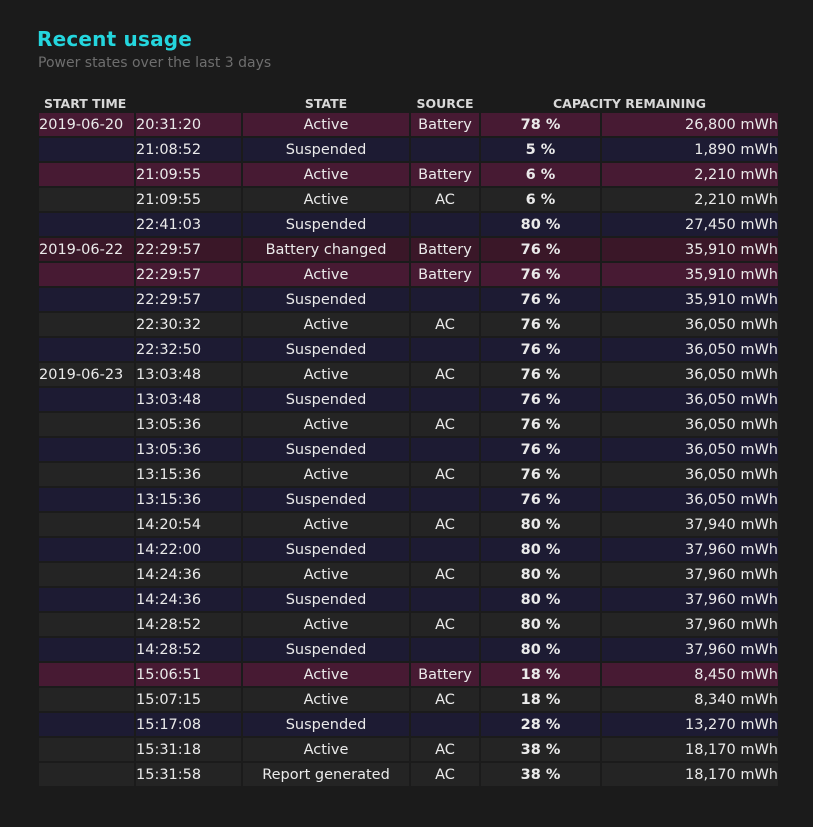 The image size is (813, 827). I want to click on cell-time: 13:05:36, so click(188, 424).